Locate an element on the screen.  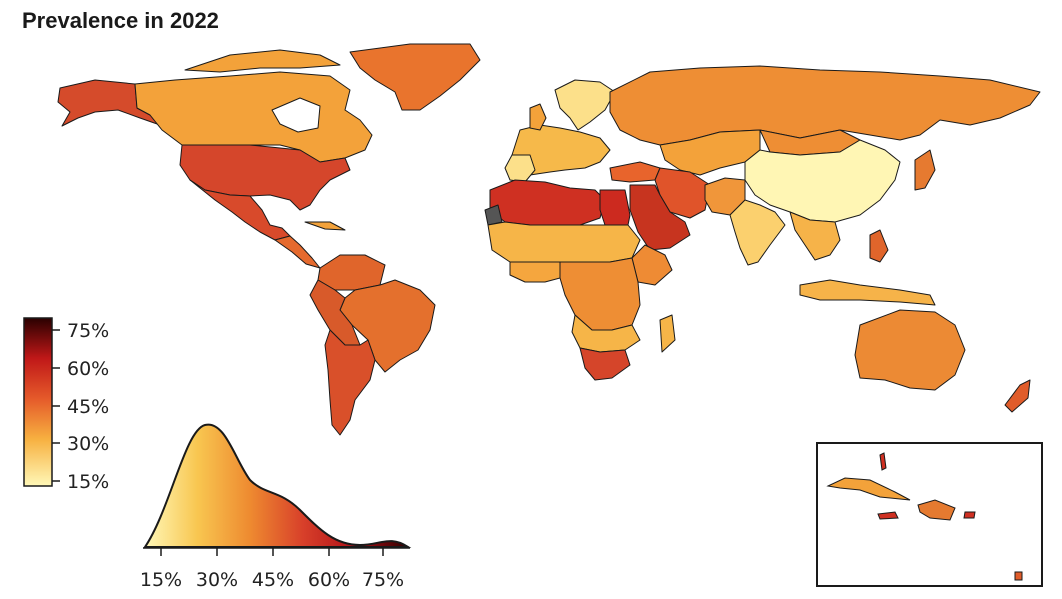
density-plot: 15% 30% 45% 60% 75% is located at coordinates (276, 507).